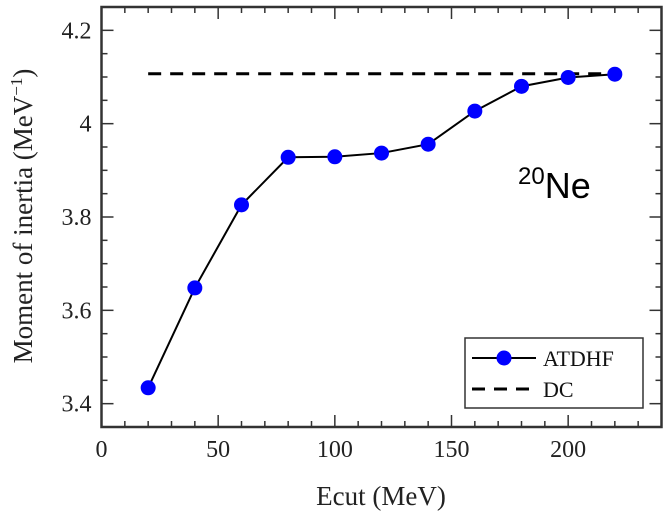 The width and height of the screenshot is (670, 520). Describe the element at coordinates (452, 450) in the screenshot. I see `x-tick-label: 150` at that location.